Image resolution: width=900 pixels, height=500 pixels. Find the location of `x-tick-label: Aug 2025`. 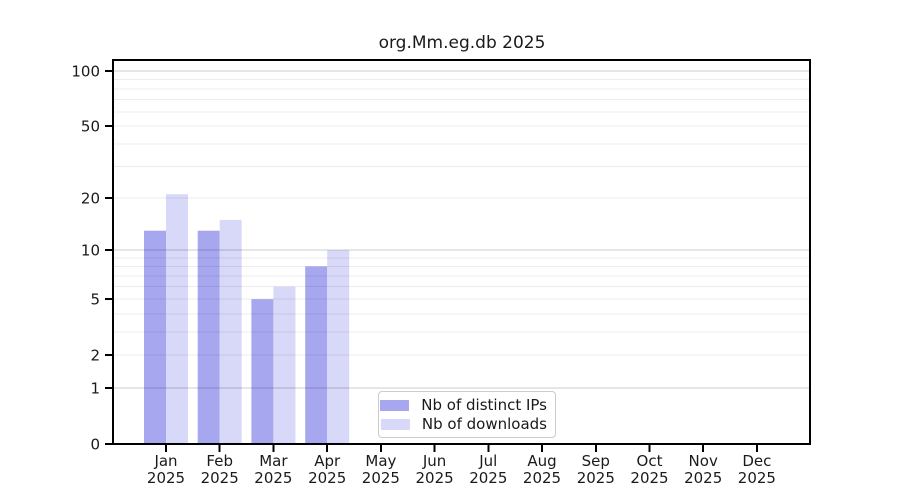

x-tick-label: Aug 2025 is located at coordinates (542, 469).